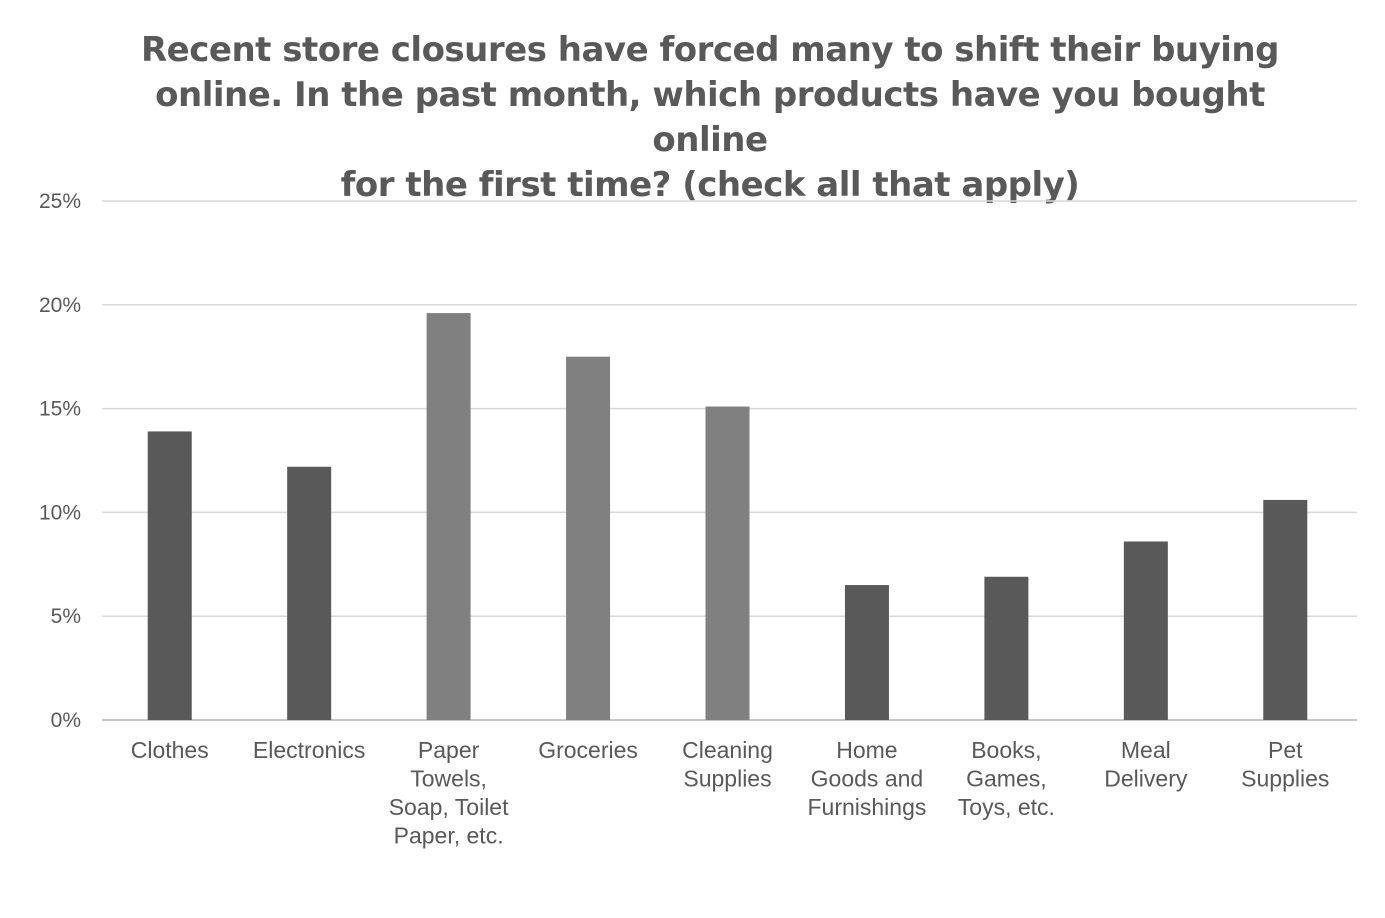 The width and height of the screenshot is (1385, 918). I want to click on y-tick-label: 20%, so click(60, 305).